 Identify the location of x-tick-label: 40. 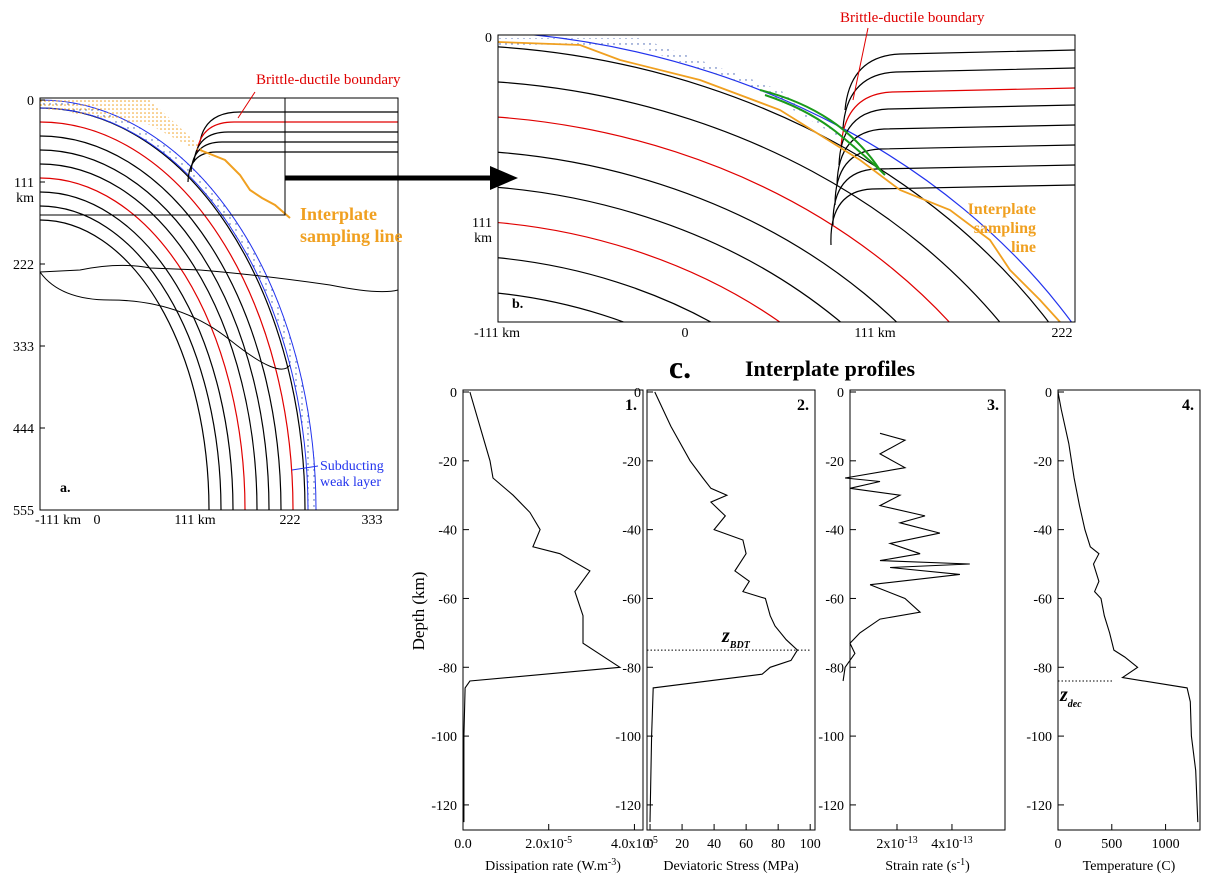
(714, 844).